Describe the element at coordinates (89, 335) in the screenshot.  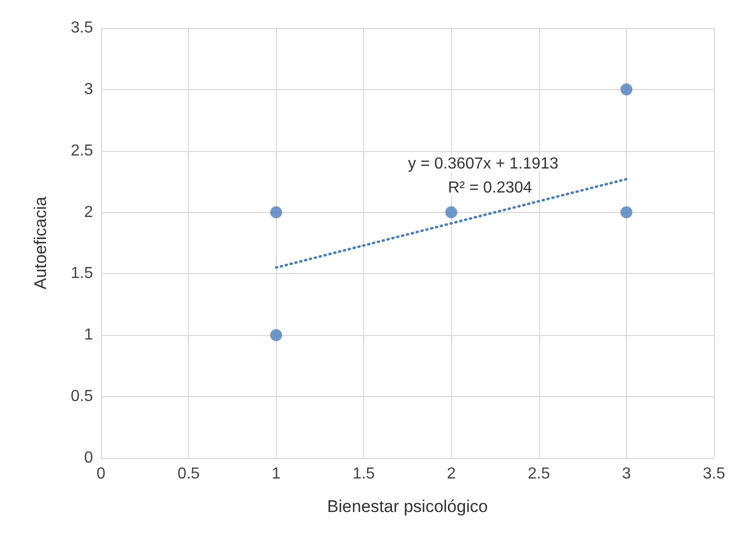
I see `y-tick-label: 1` at that location.